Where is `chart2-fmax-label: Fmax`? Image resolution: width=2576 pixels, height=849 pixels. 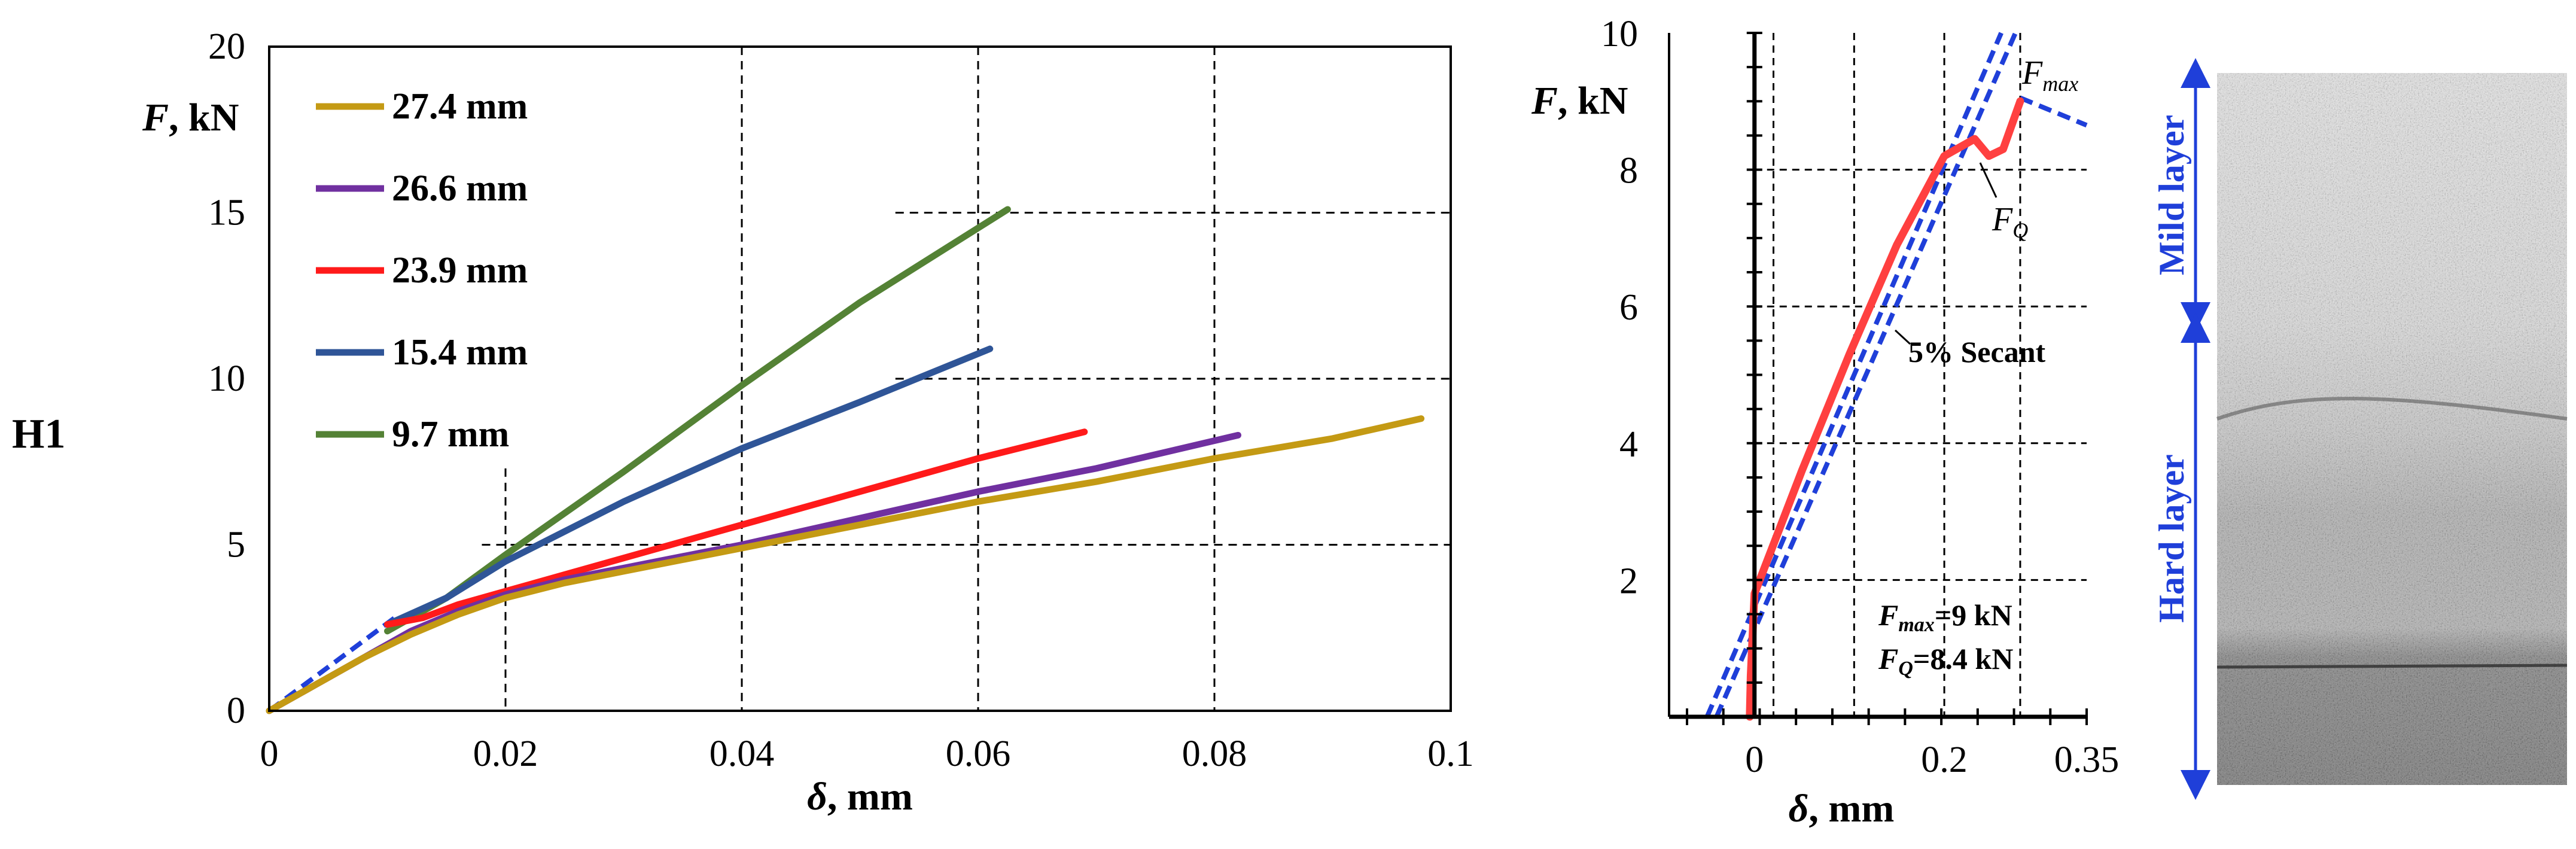
chart2-fmax-label: Fmax is located at coordinates (2049, 75).